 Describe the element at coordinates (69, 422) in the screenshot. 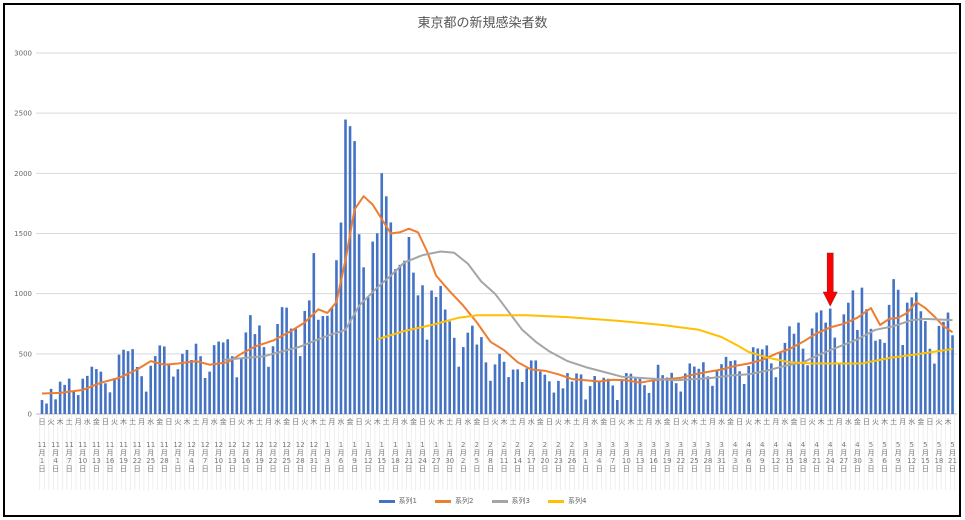

I see `x-weekday-label: 土` at that location.